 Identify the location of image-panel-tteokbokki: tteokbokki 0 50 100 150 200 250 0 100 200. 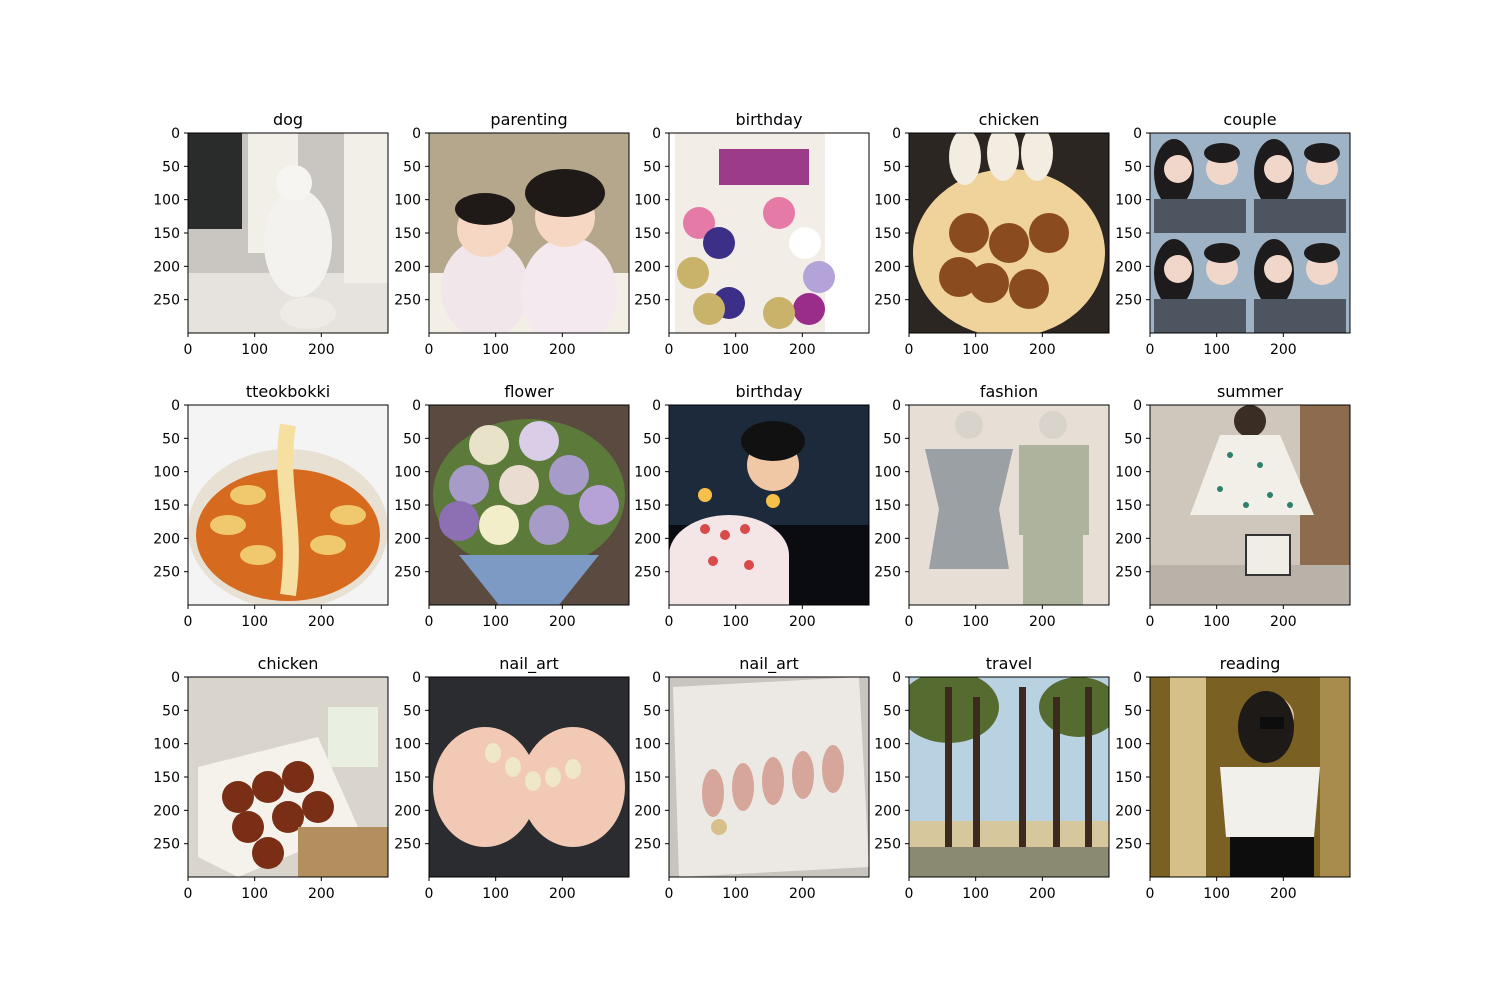
(271, 506).